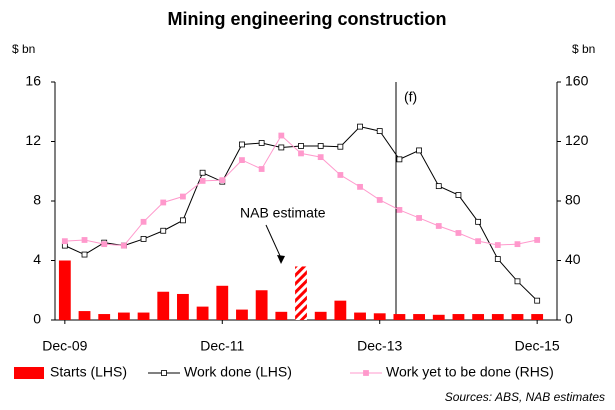 This screenshot has width=615, height=410. I want to click on chart-title: Mining engineering construction, so click(307, 19).